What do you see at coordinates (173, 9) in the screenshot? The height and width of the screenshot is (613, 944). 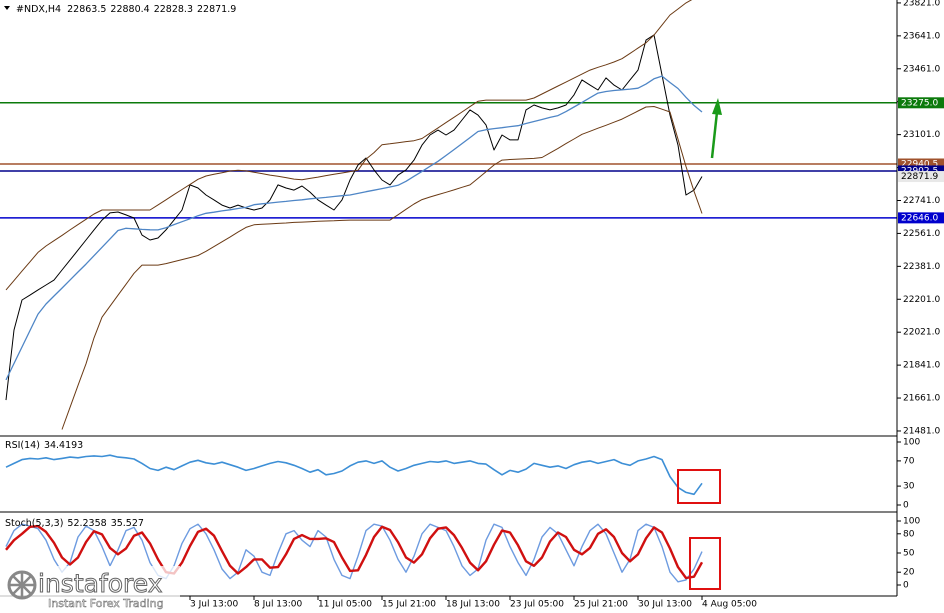 I see `low: 22828.3` at bounding box center [173, 9].